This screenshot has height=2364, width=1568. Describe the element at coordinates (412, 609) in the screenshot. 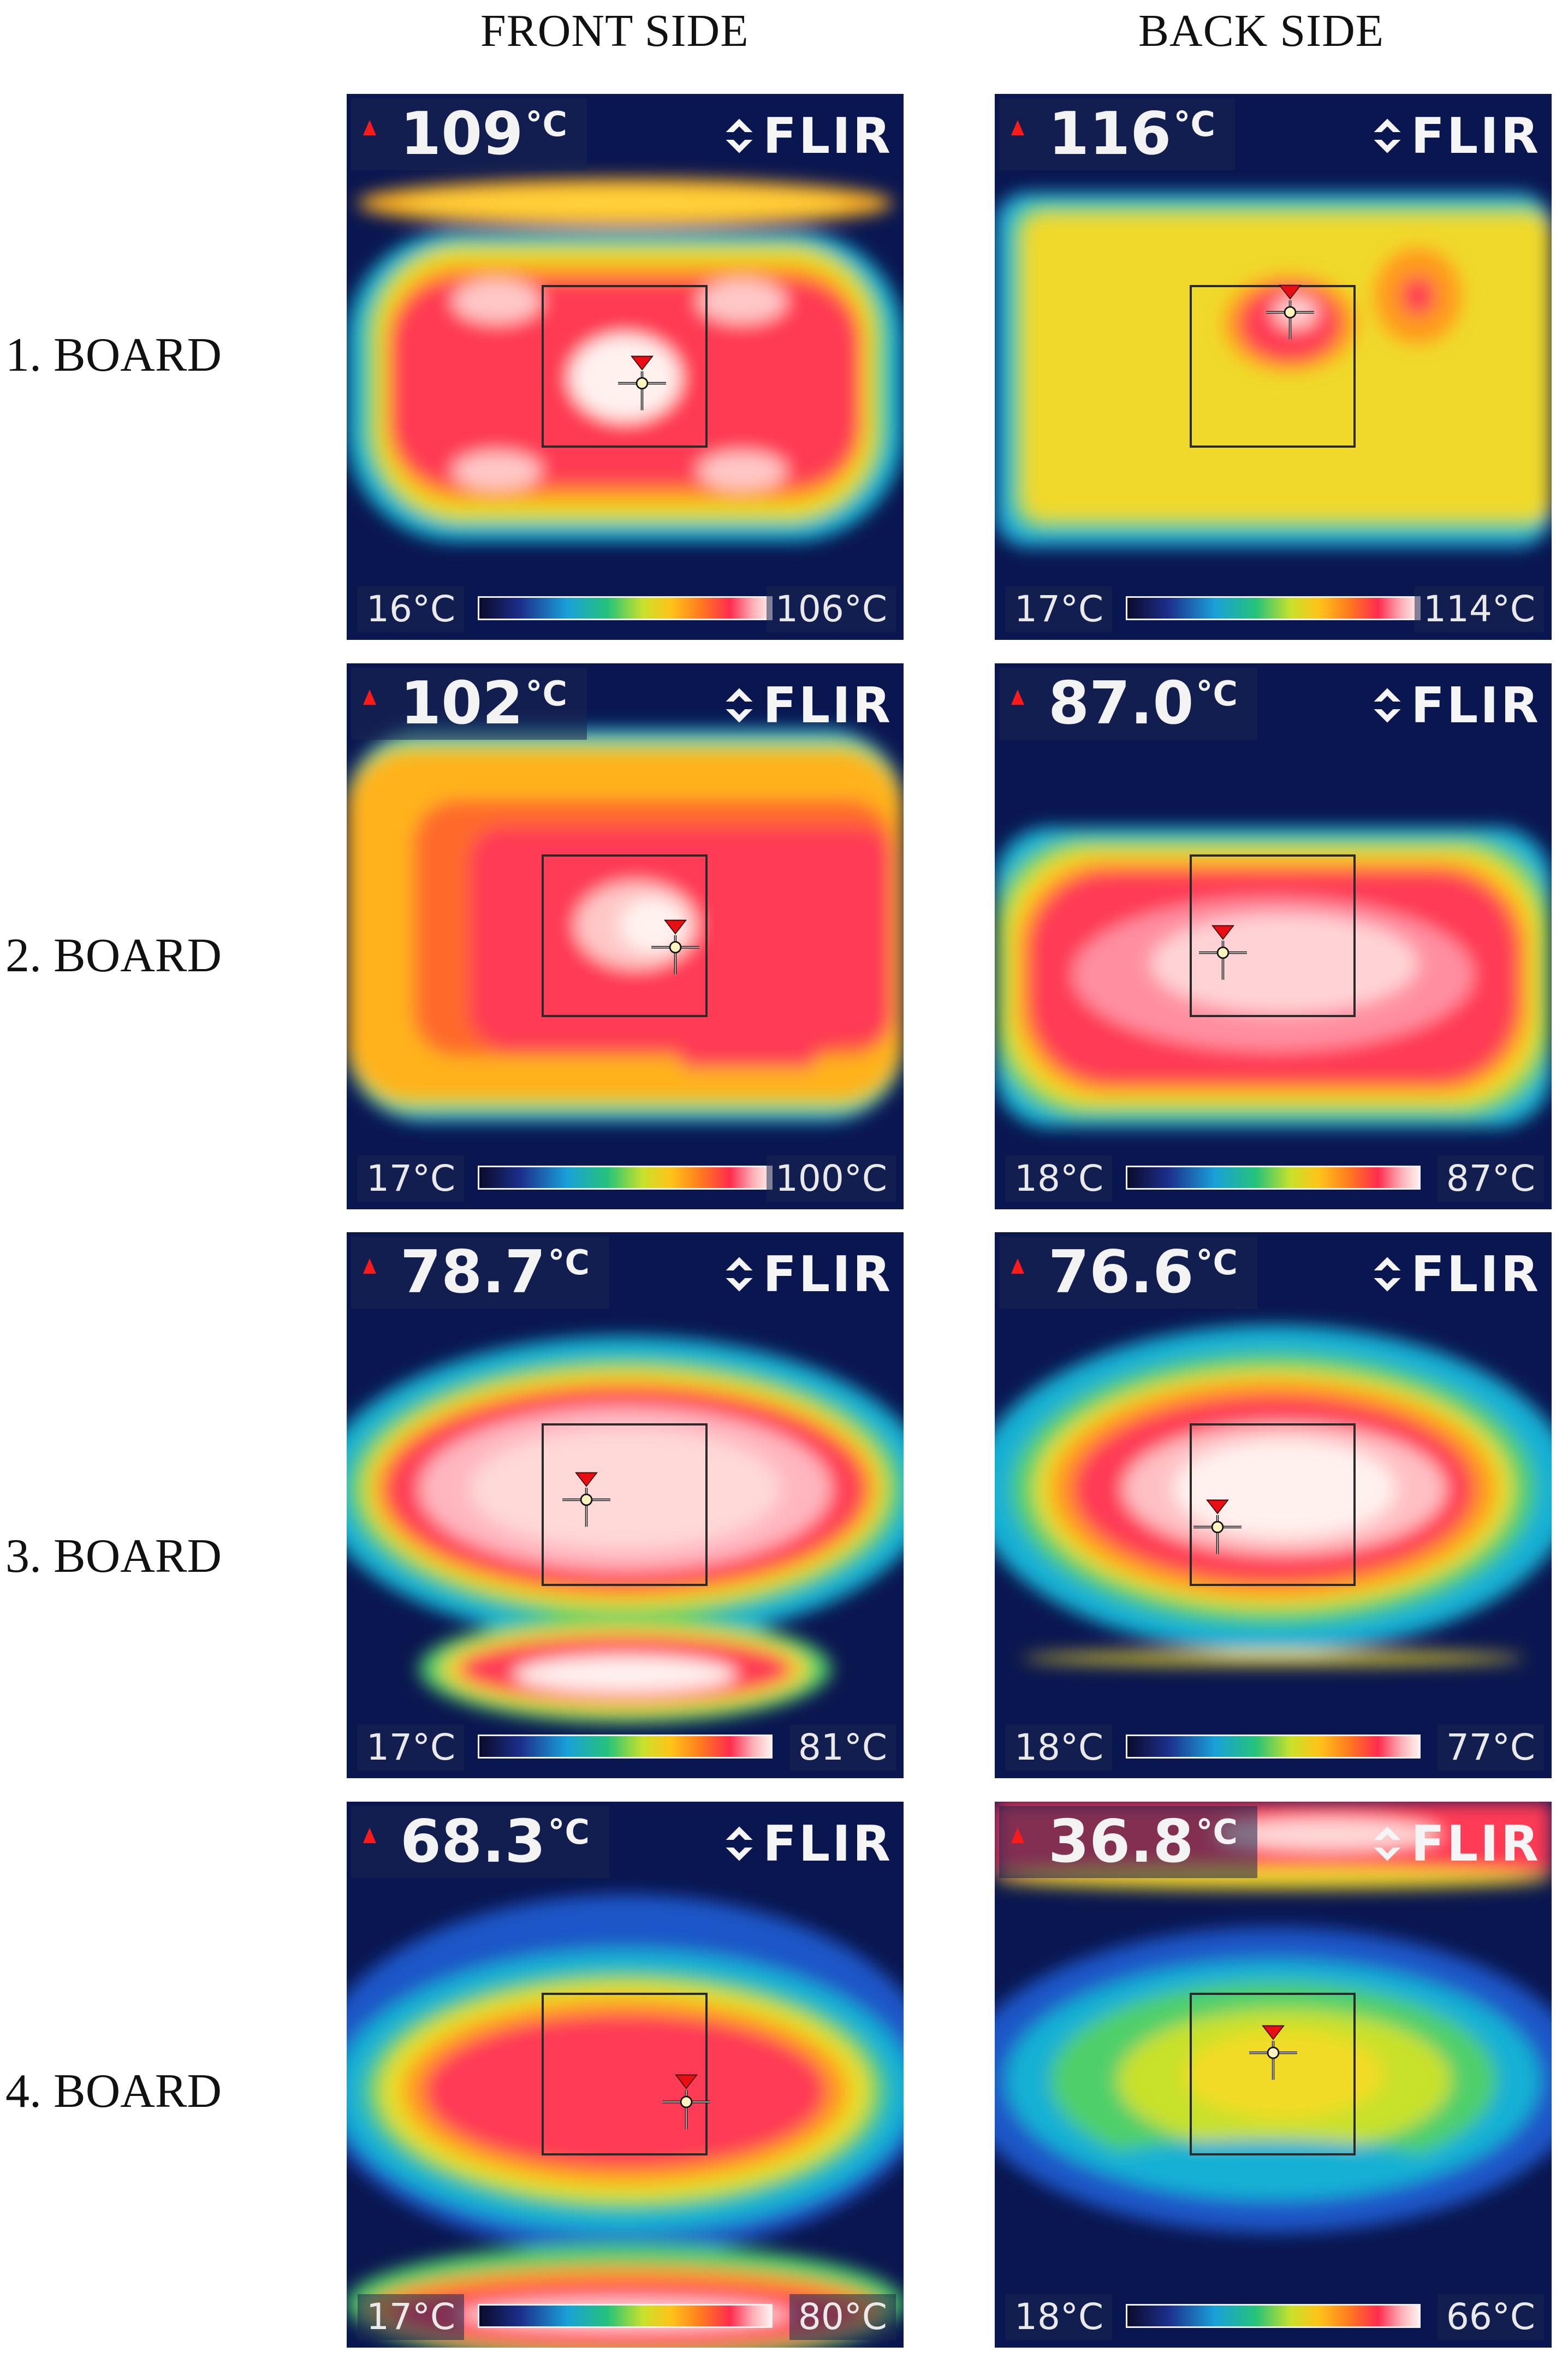

I see `scale-min-label: 16°C` at that location.